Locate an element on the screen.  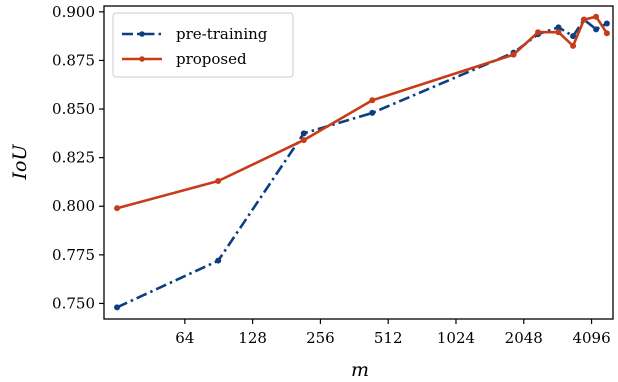
legend-label-pre-training: pre-training is located at coordinates (222, 34).